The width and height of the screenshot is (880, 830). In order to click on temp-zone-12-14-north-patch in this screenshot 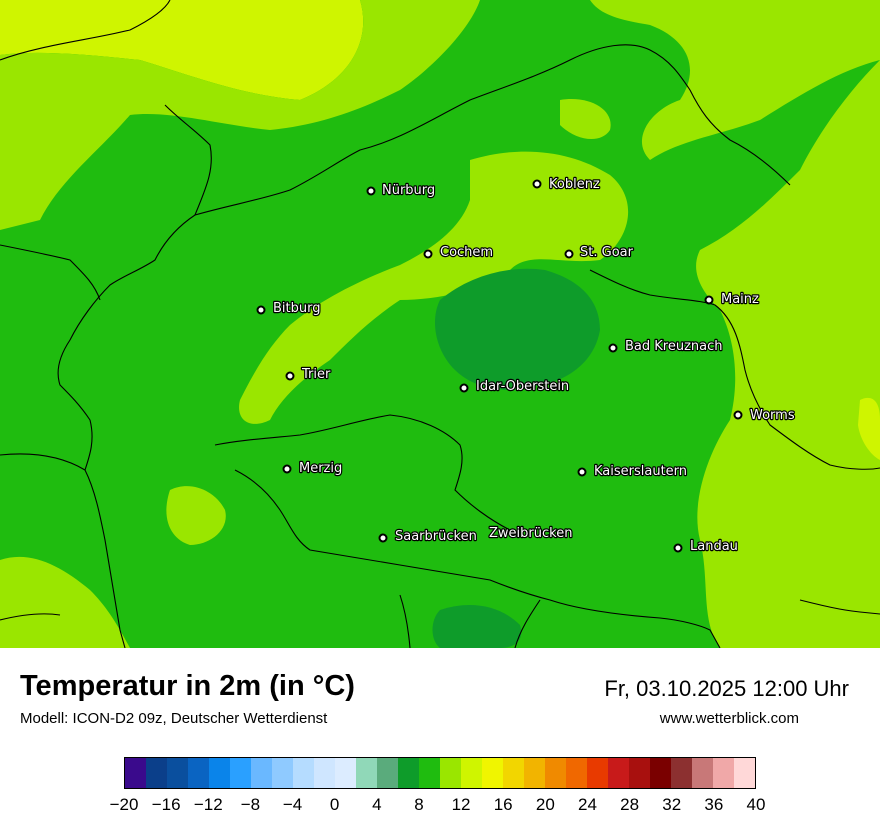, I will do `click(585, 119)`.